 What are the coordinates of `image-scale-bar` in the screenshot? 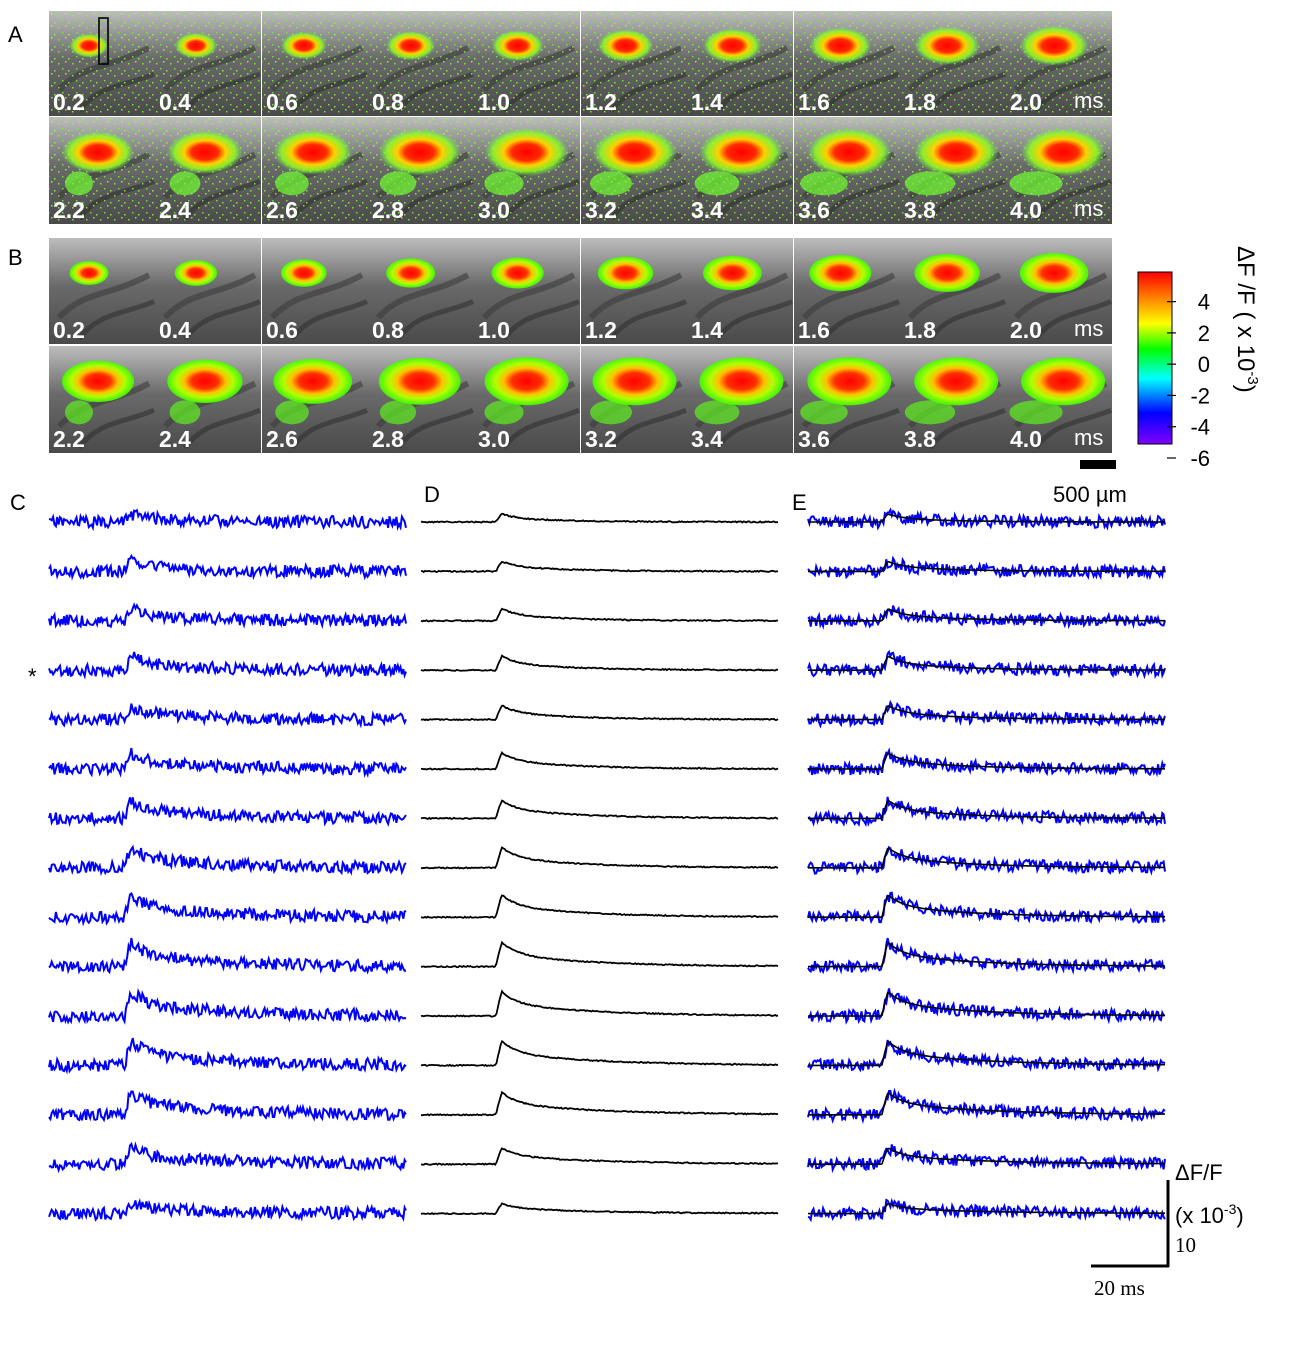 It's located at (1098, 464).